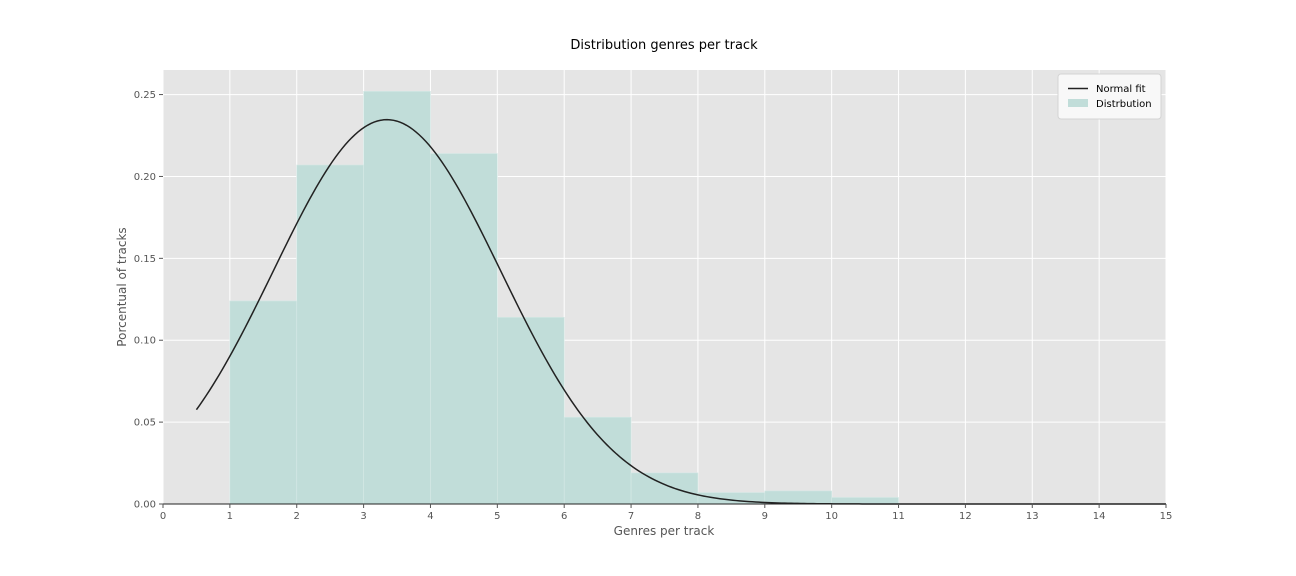  What do you see at coordinates (765, 516) in the screenshot?
I see `x-tick-label: 9` at bounding box center [765, 516].